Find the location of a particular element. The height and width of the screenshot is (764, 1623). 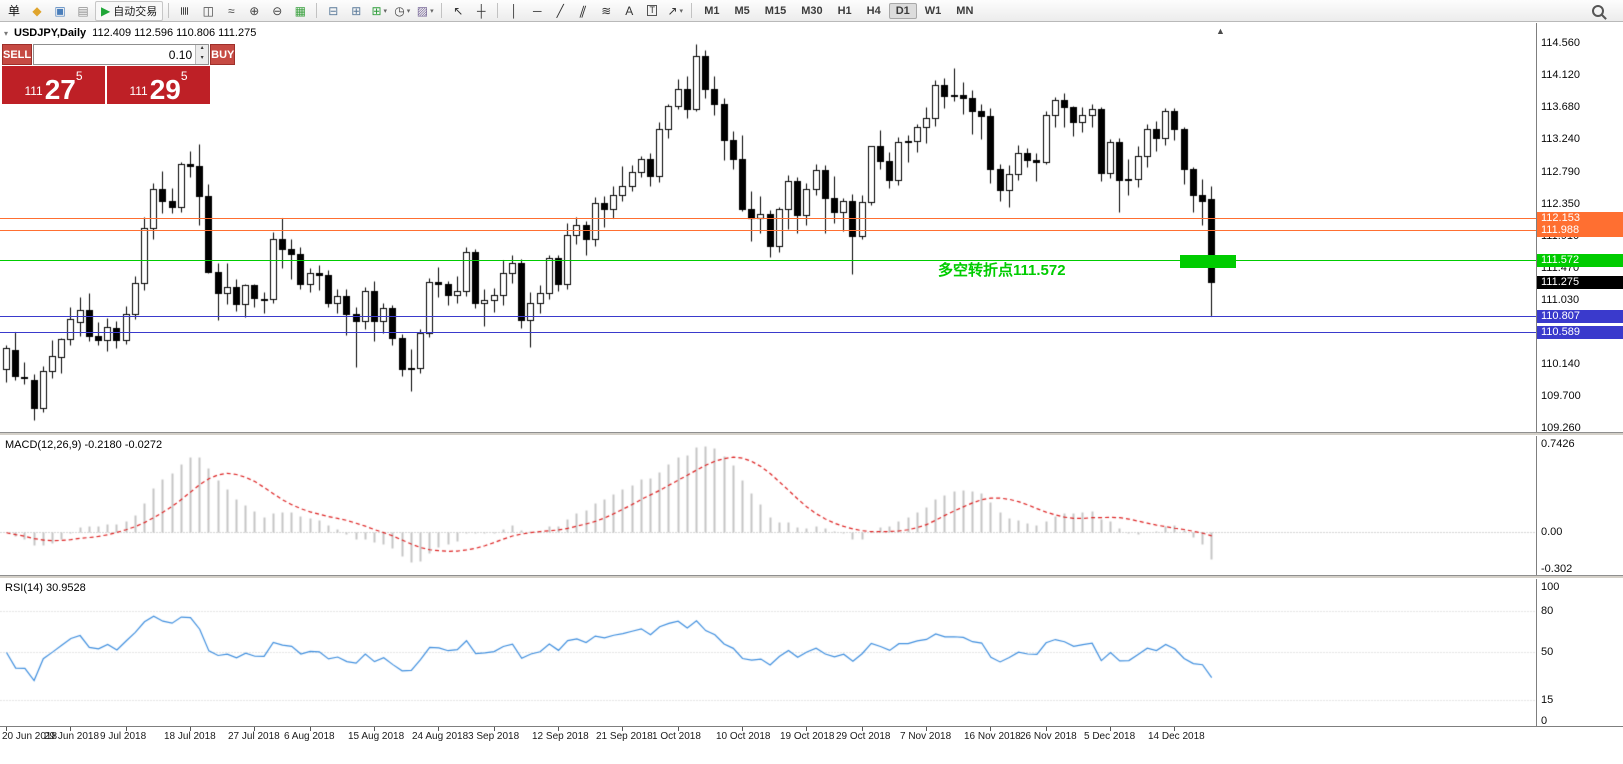

line-chart-mode-icon-glyph: ≈ is located at coordinates (231, 10).